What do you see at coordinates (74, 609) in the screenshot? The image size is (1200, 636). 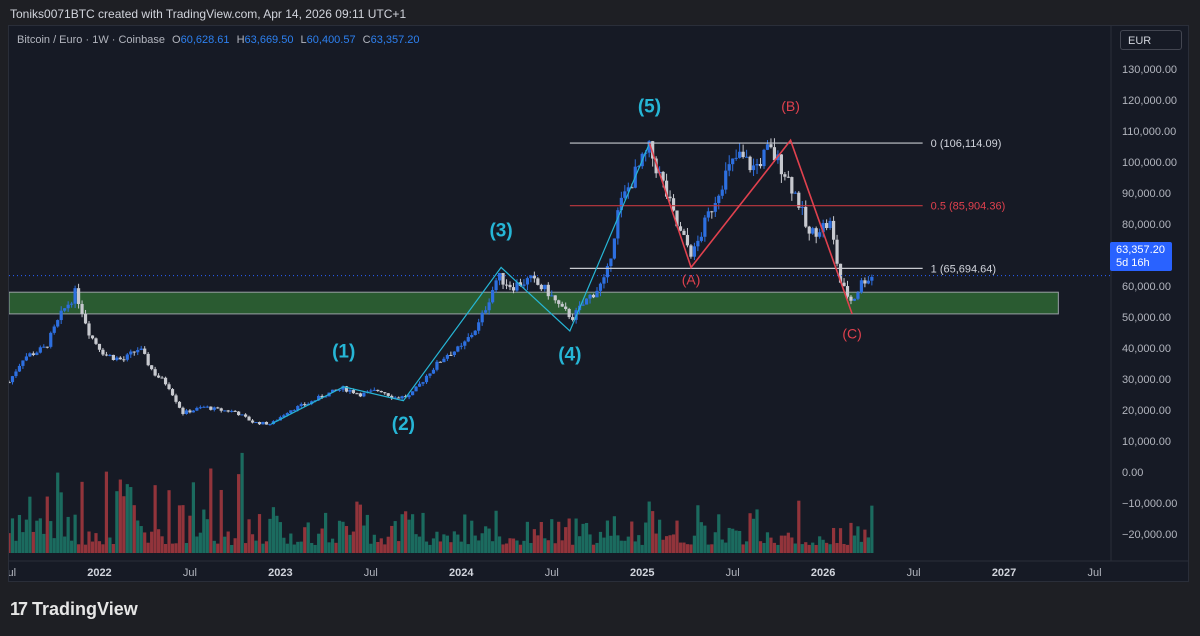 I see `tradingview-branding: 17 TradingView` at bounding box center [74, 609].